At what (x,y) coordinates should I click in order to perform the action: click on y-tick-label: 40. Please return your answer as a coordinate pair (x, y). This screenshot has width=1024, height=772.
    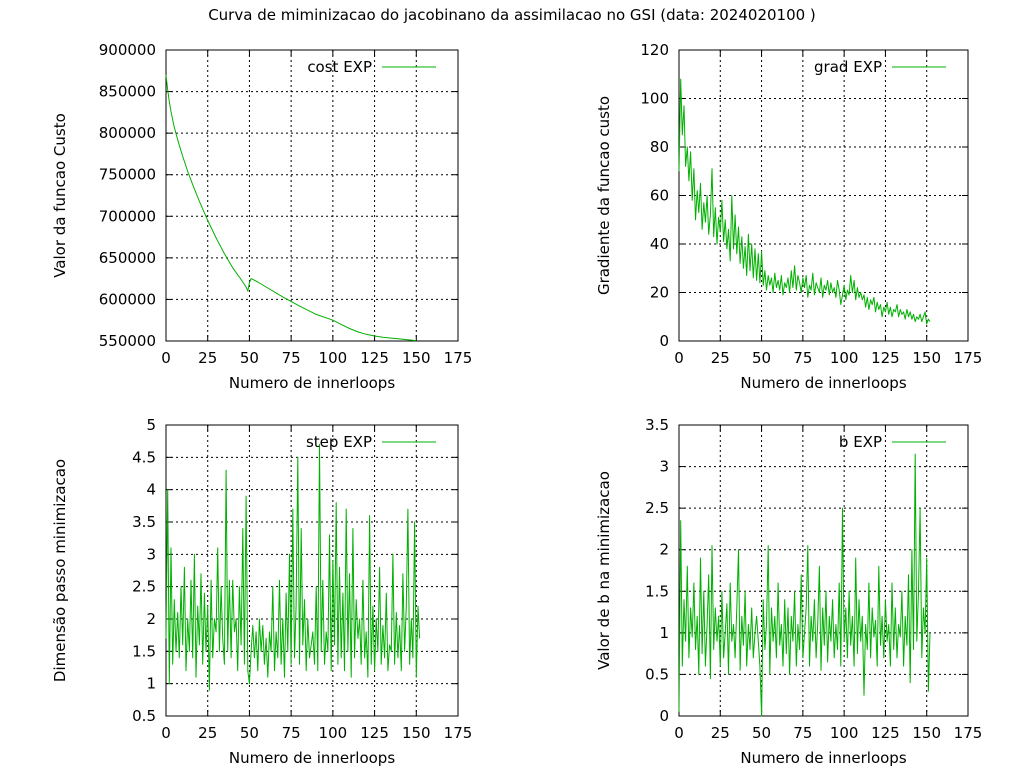
    Looking at the image, I should click on (659, 244).